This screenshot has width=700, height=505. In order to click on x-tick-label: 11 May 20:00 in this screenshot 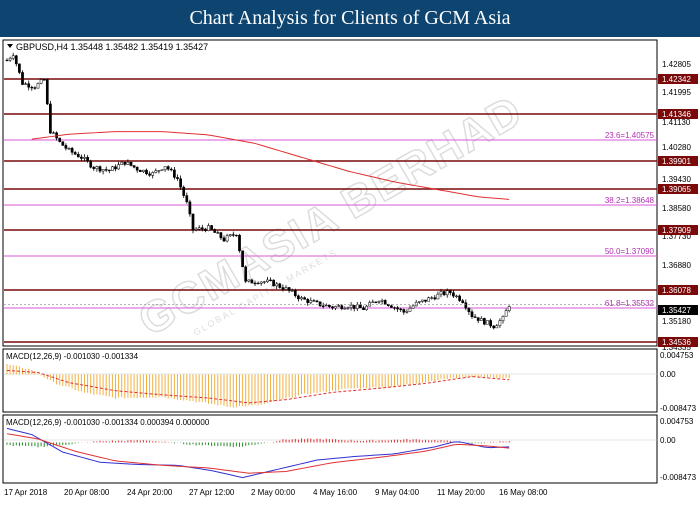, I will do `click(461, 492)`.